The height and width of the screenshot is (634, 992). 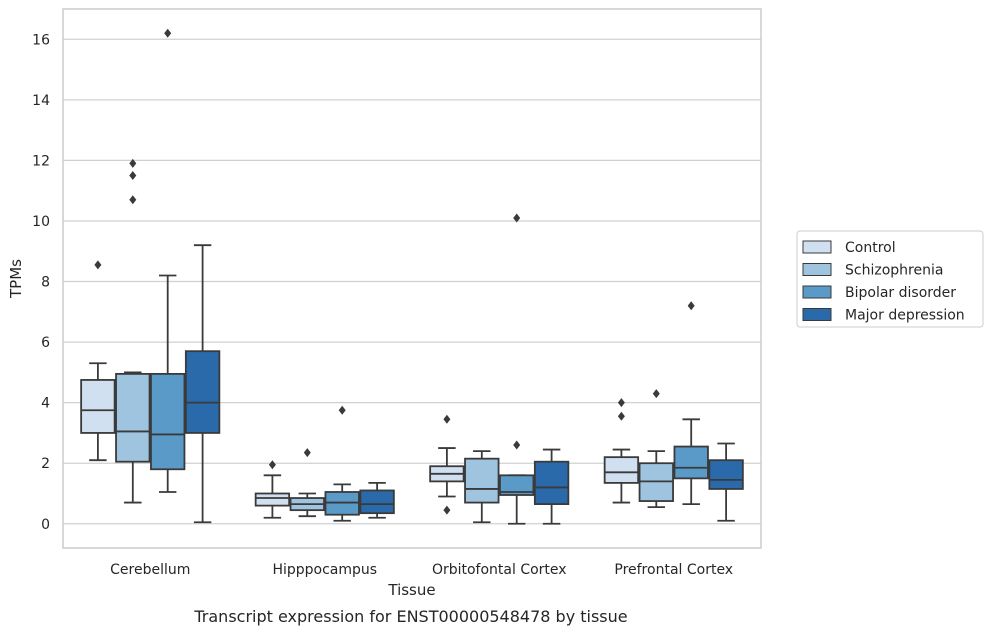 I want to click on y-tick-label: 14, so click(x=41, y=101).